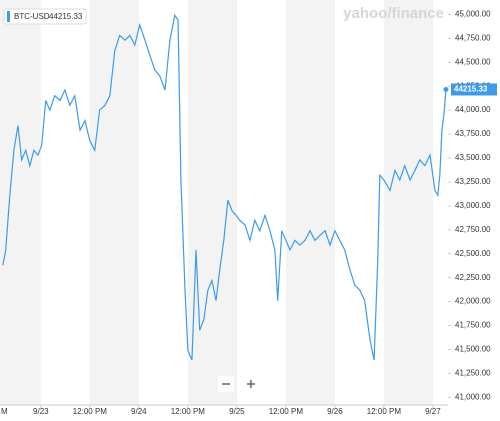  What do you see at coordinates (393, 13) in the screenshot?
I see `watermark: yahoo/finance` at bounding box center [393, 13].